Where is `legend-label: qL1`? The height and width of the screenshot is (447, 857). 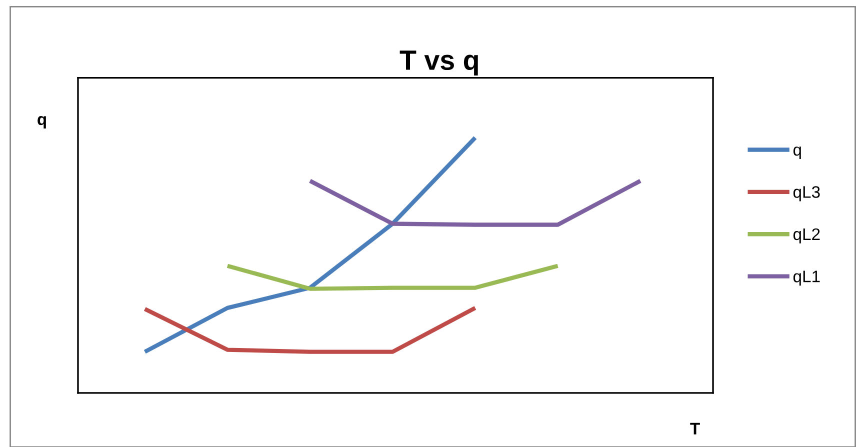
legend-label: qL1 is located at coordinates (806, 278).